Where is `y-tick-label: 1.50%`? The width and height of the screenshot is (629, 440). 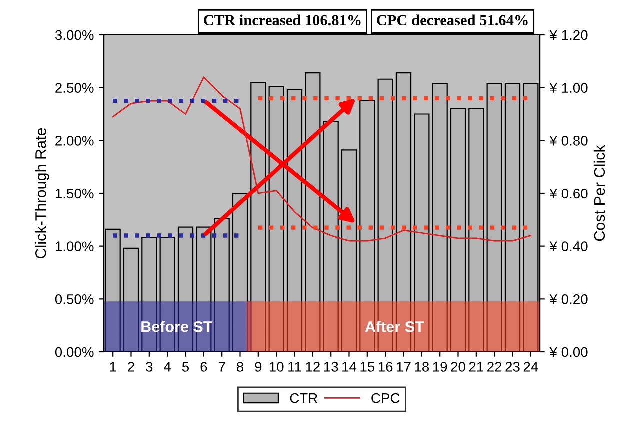 y-tick-label: 1.50% is located at coordinates (75, 193).